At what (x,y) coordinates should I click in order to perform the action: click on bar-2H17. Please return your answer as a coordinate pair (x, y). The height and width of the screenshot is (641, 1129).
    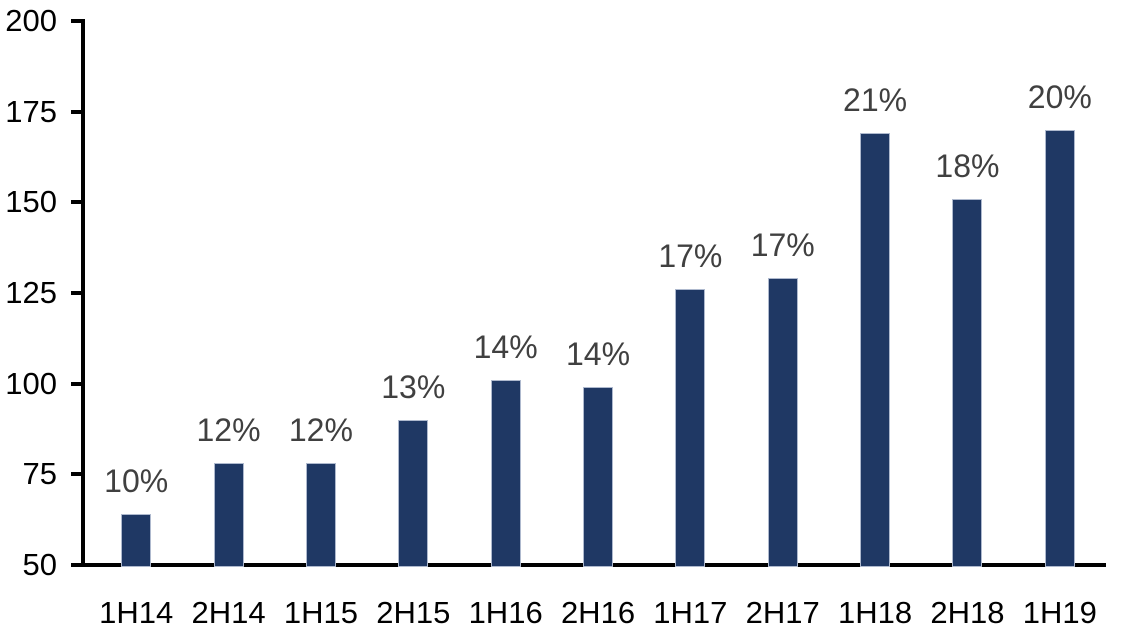
    Looking at the image, I should click on (782, 422).